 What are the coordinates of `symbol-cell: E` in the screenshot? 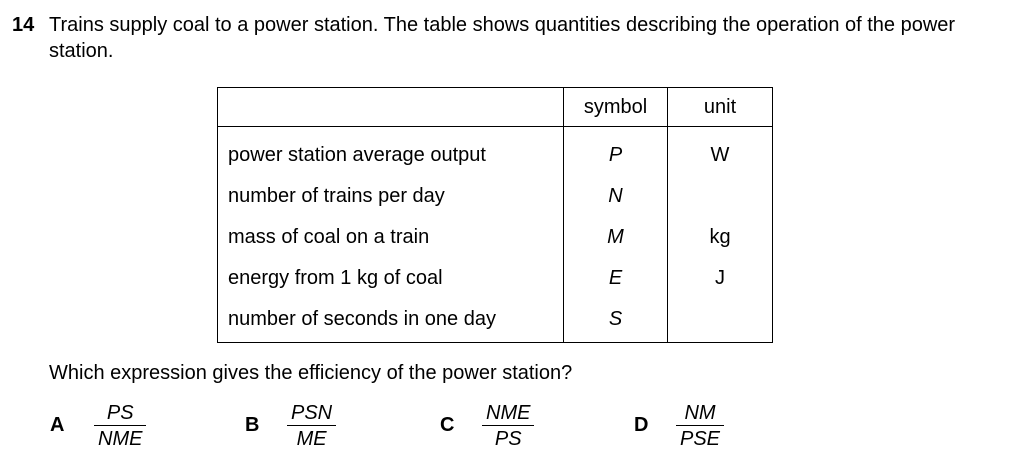 It's located at (615, 278).